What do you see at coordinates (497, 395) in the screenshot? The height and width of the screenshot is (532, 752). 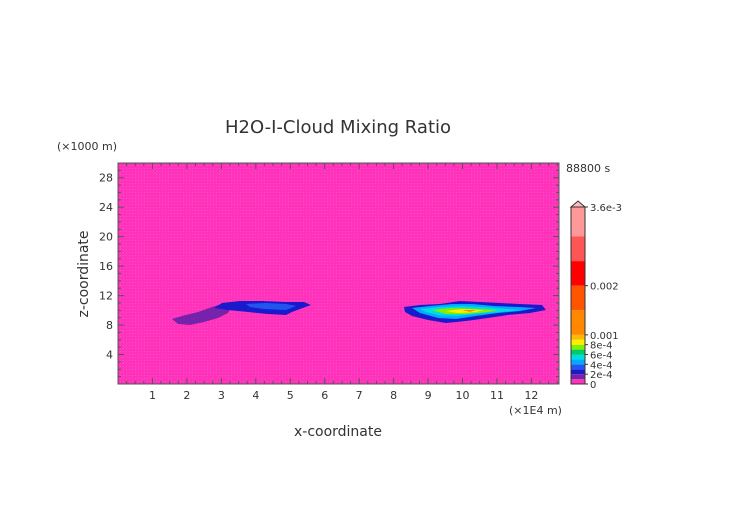 I see `x-tick-label: 11` at bounding box center [497, 395].